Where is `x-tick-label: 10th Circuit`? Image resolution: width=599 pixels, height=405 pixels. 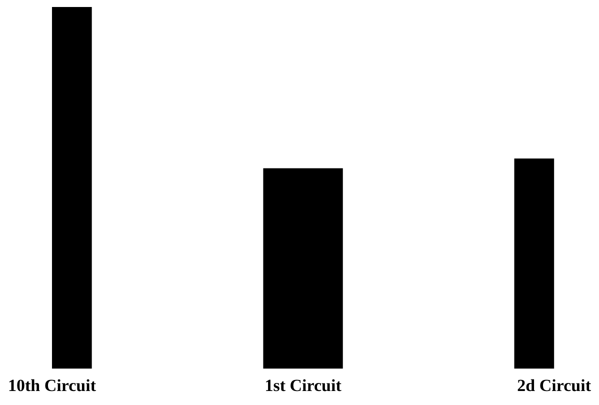 x-tick-label: 10th Circuit is located at coordinates (52, 386).